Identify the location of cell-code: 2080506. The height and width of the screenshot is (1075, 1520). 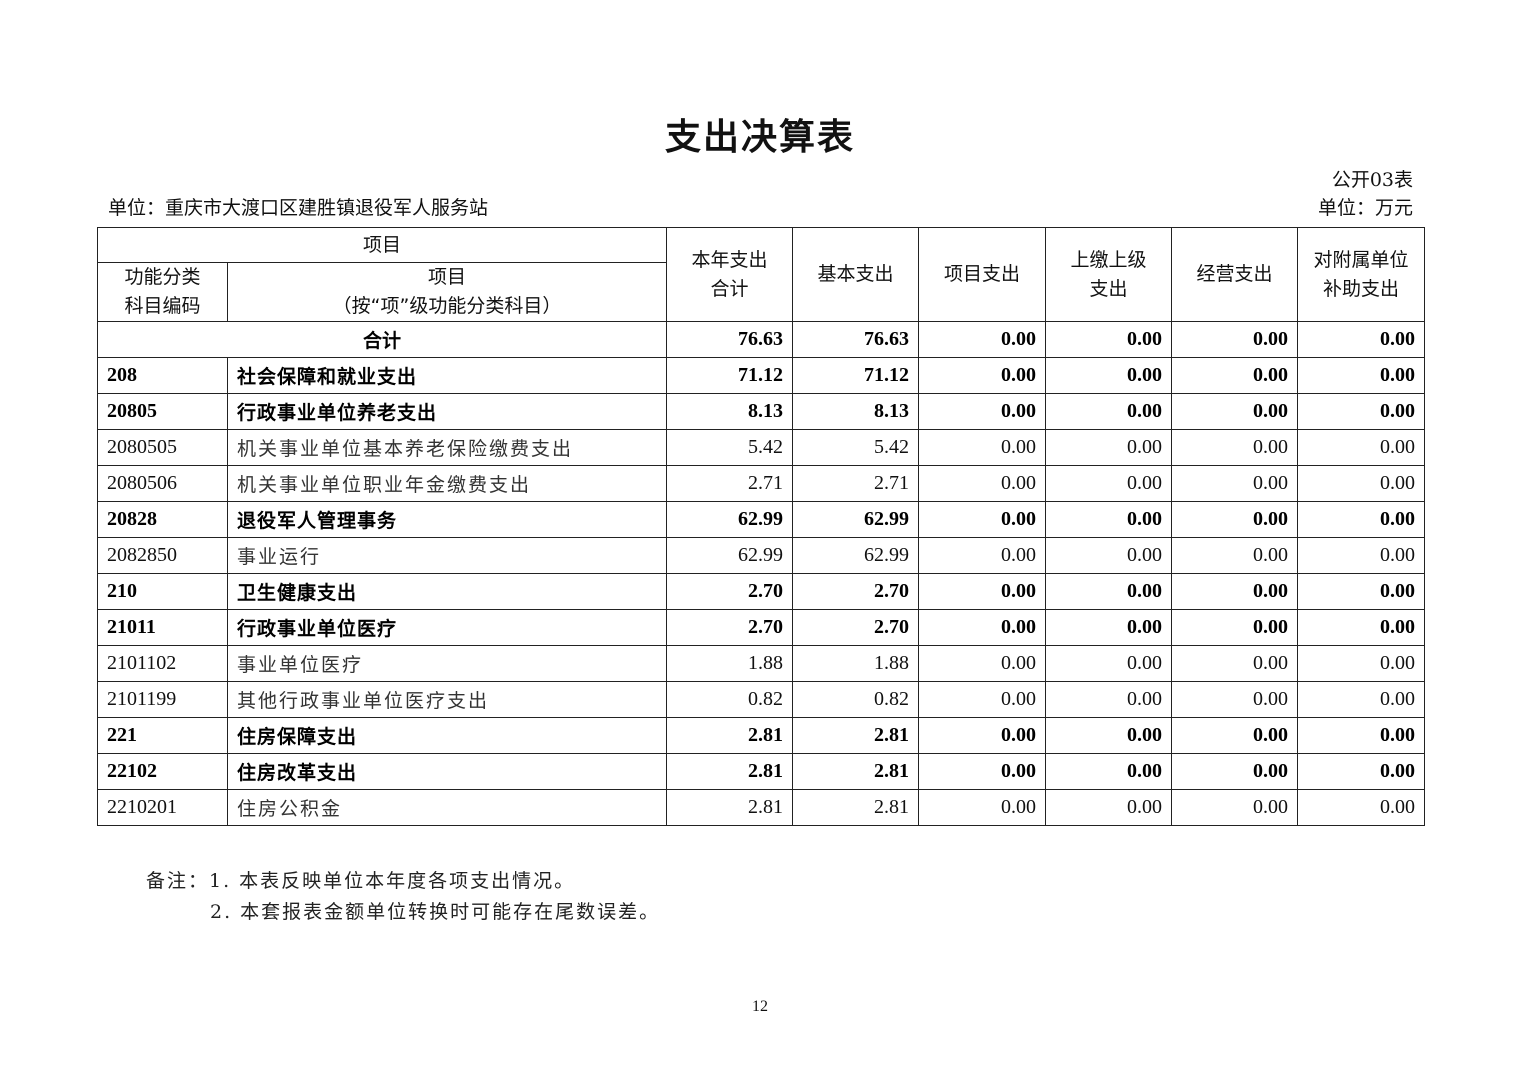
(162, 483).